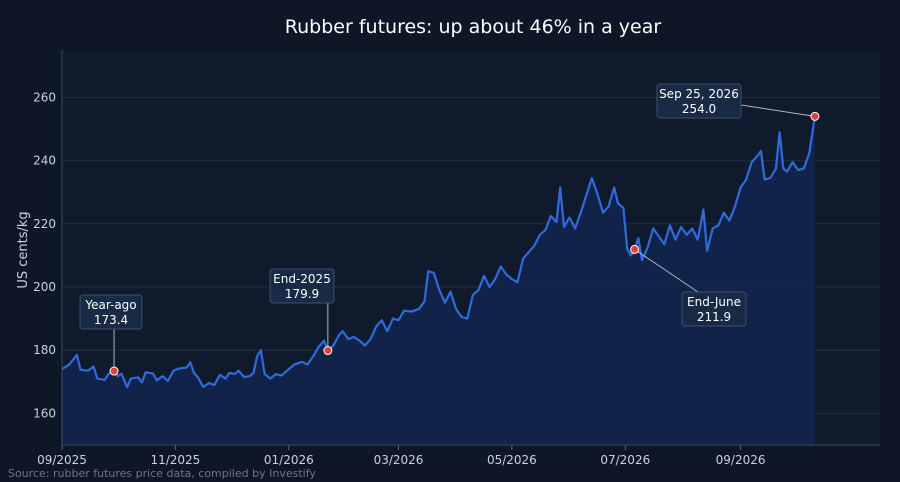  What do you see at coordinates (625, 460) in the screenshot?
I see `x-tick-label: 07/2026` at bounding box center [625, 460].